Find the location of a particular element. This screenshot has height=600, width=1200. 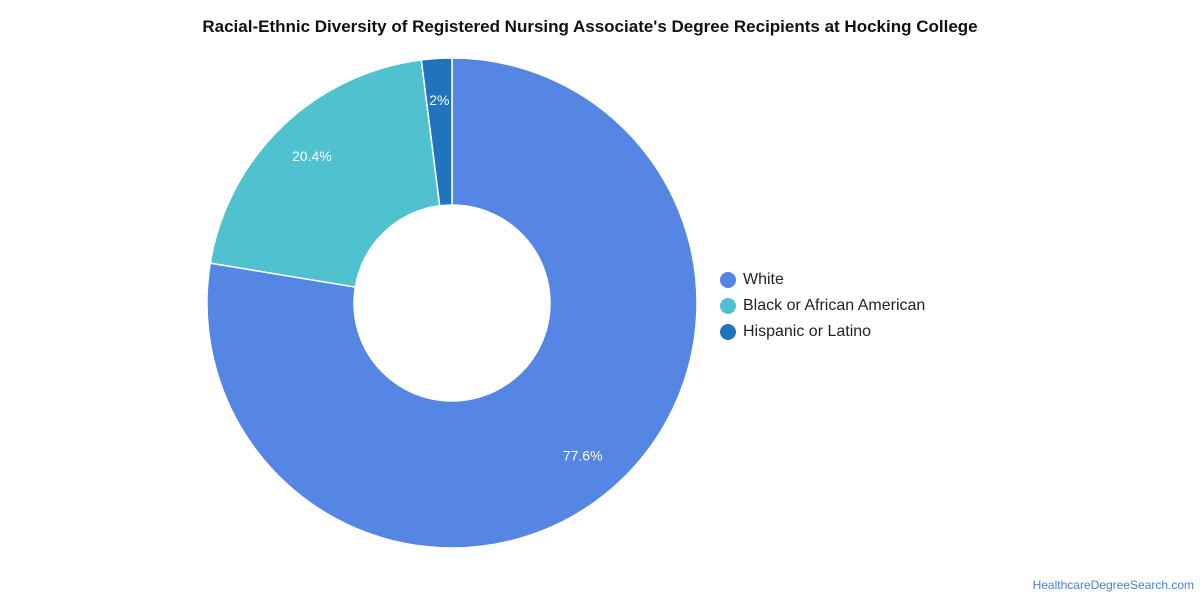

legend-item-white: White is located at coordinates (822, 280).